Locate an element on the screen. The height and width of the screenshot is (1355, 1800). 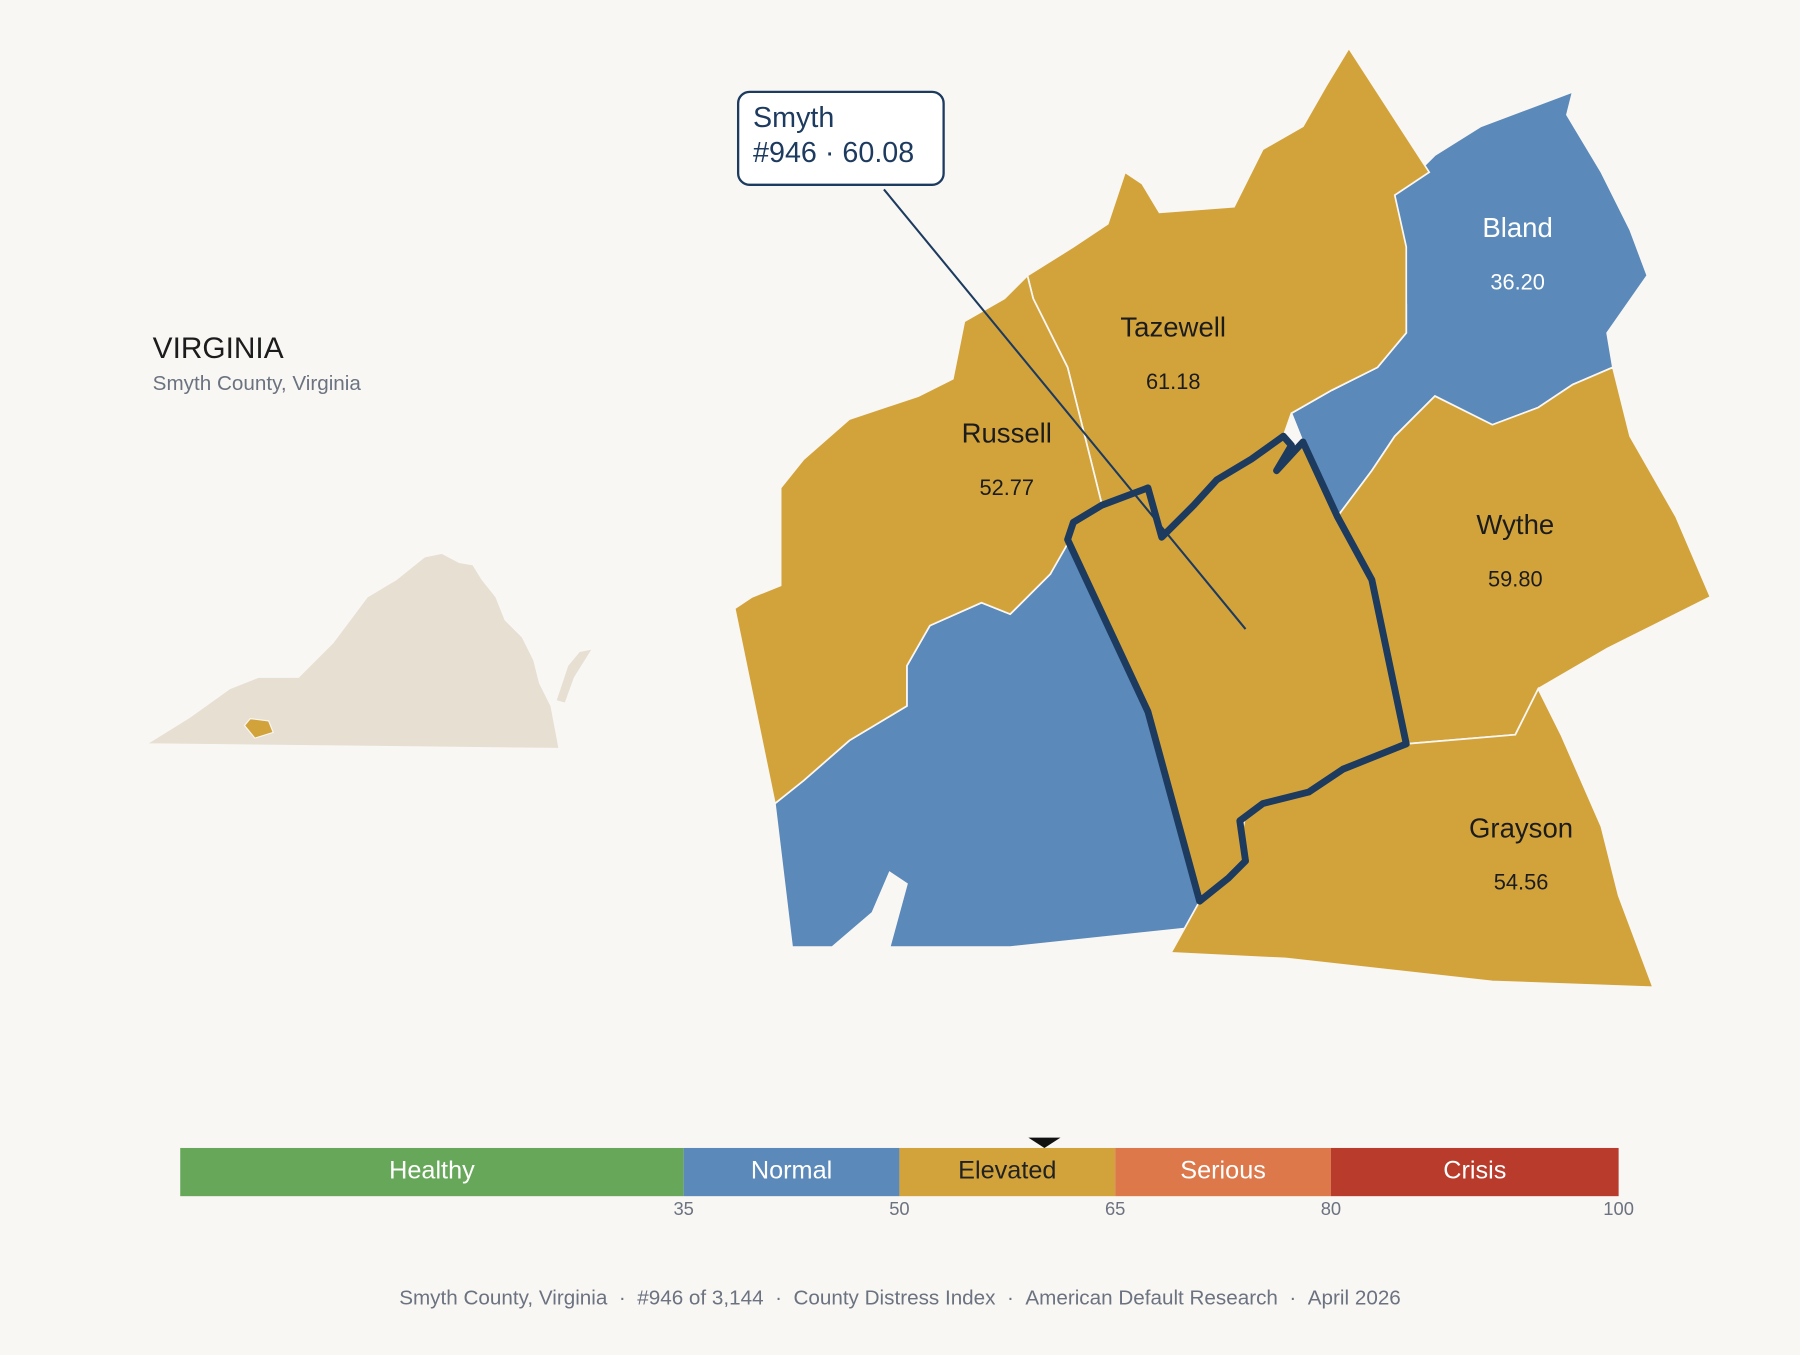
state-inset-island is located at coordinates (574, 676).